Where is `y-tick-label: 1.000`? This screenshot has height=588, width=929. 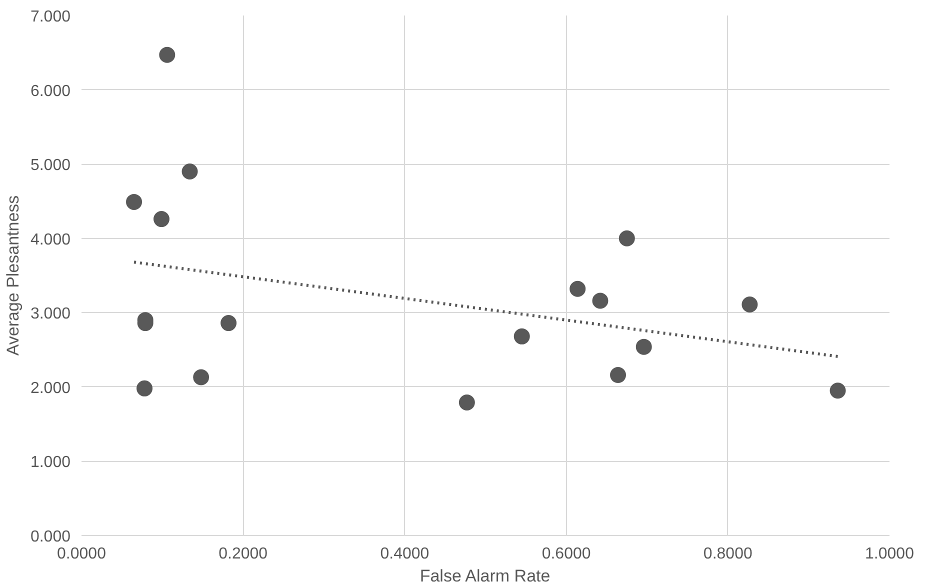 y-tick-label: 1.000 is located at coordinates (50, 463).